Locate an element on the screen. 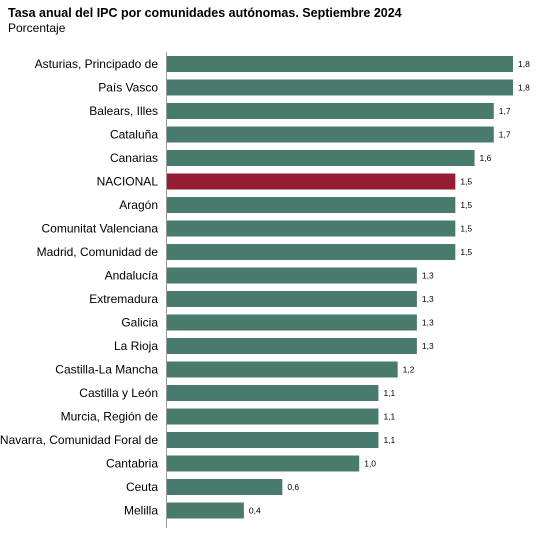 The width and height of the screenshot is (553, 541). category-label: Asturias, Principado de is located at coordinates (97, 64).